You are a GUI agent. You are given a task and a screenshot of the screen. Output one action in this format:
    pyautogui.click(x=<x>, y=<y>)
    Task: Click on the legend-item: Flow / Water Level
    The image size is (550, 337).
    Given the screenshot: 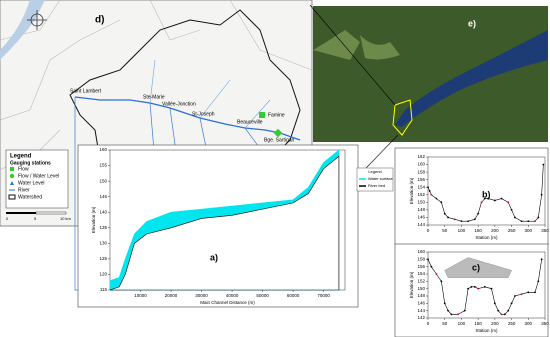 What is the action you would take?
    pyautogui.click(x=38, y=176)
    